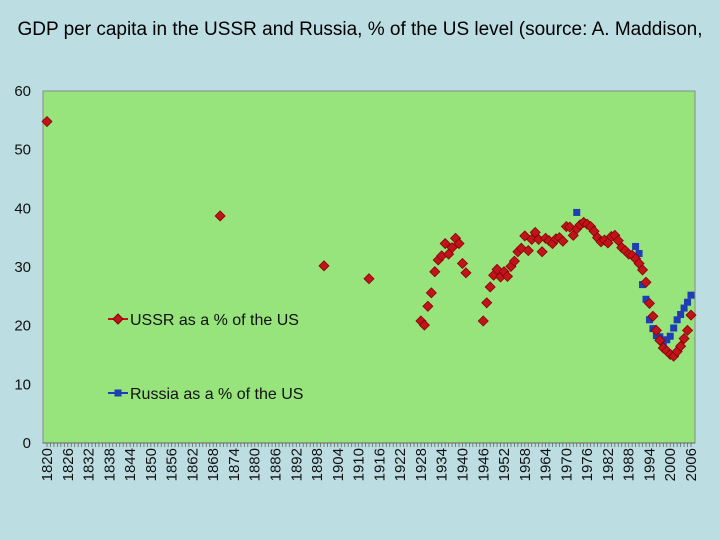 The height and width of the screenshot is (540, 720). Describe the element at coordinates (379, 464) in the screenshot. I see `x-tick-label: 1916` at that location.